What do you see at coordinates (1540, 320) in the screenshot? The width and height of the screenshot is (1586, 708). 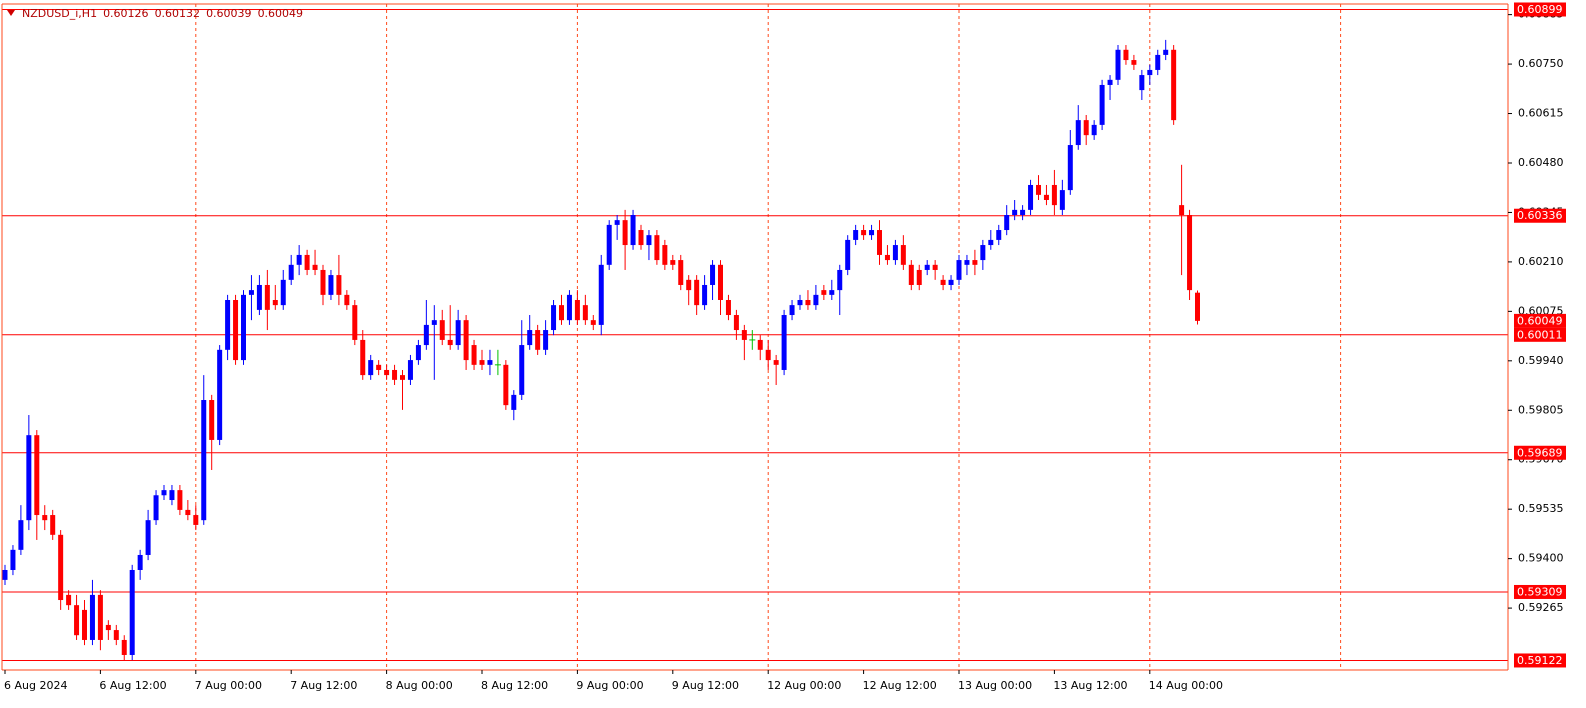 I see `current-price-box` at bounding box center [1540, 320].